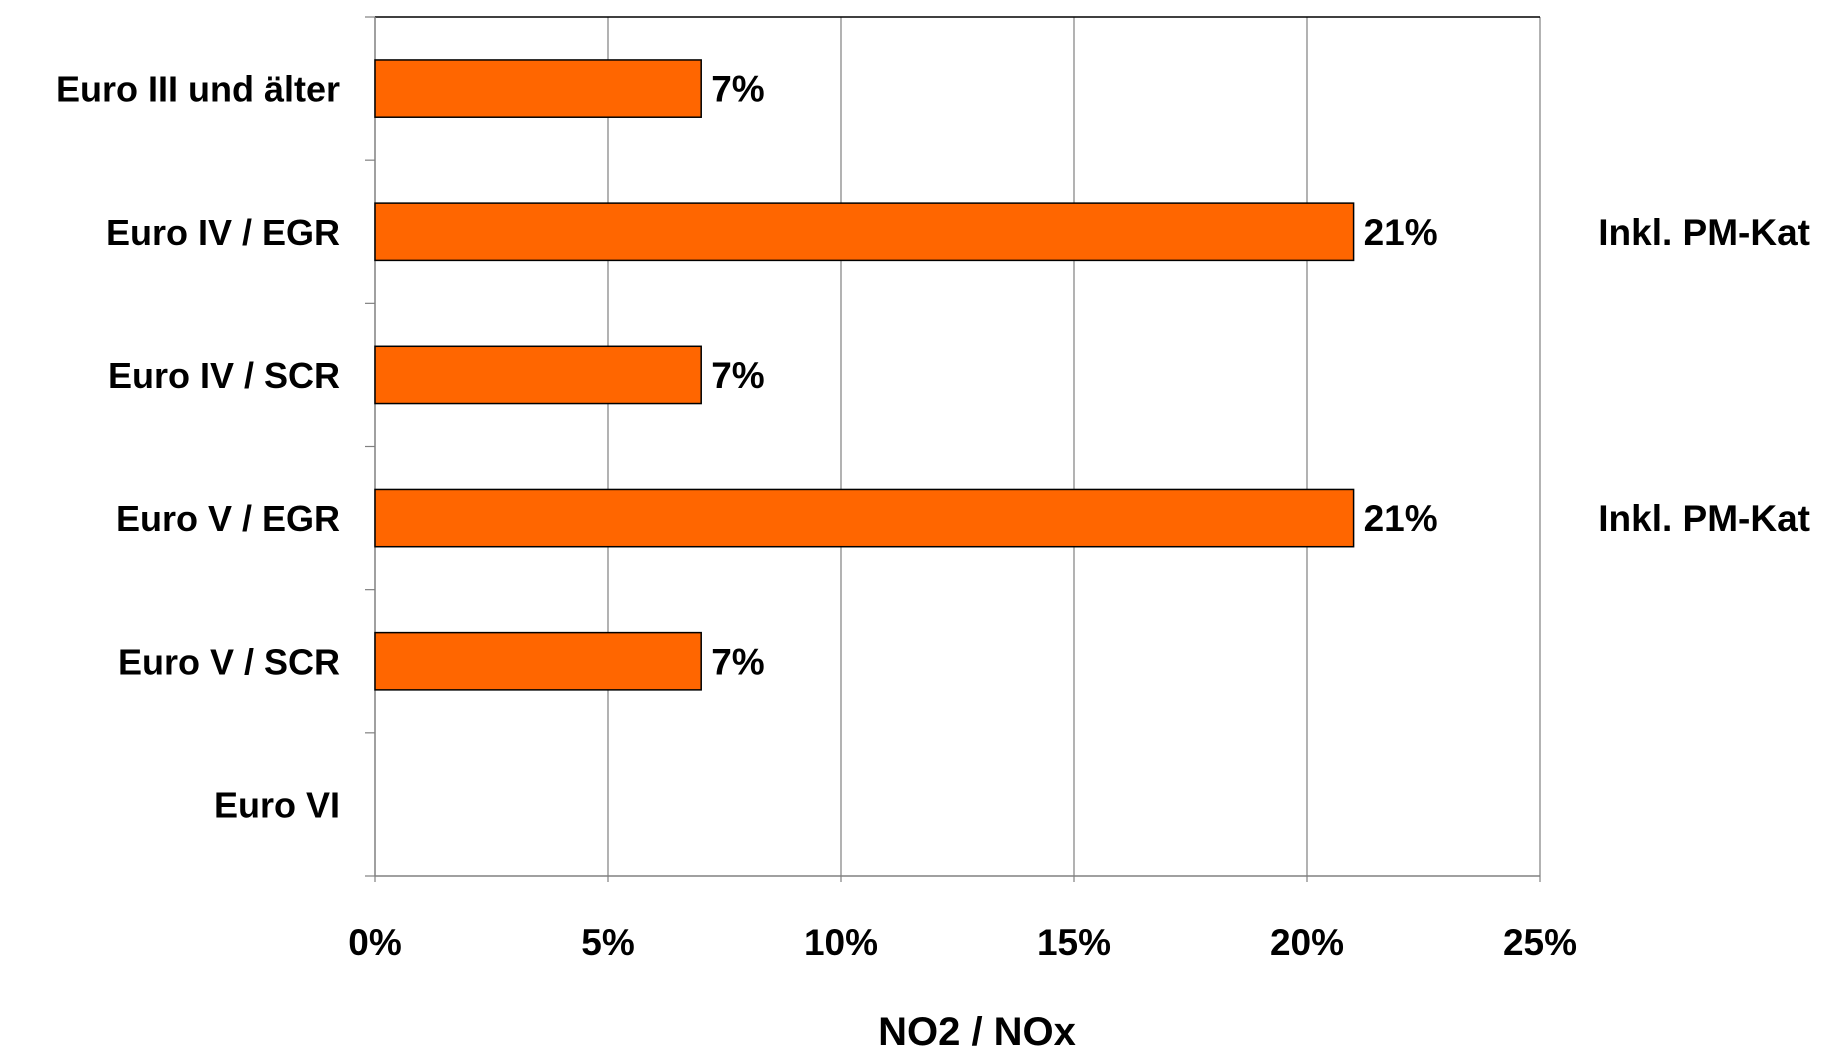 This screenshot has height=1060, width=1829. What do you see at coordinates (198, 89) in the screenshot?
I see `category-label: Euro III und älter` at bounding box center [198, 89].